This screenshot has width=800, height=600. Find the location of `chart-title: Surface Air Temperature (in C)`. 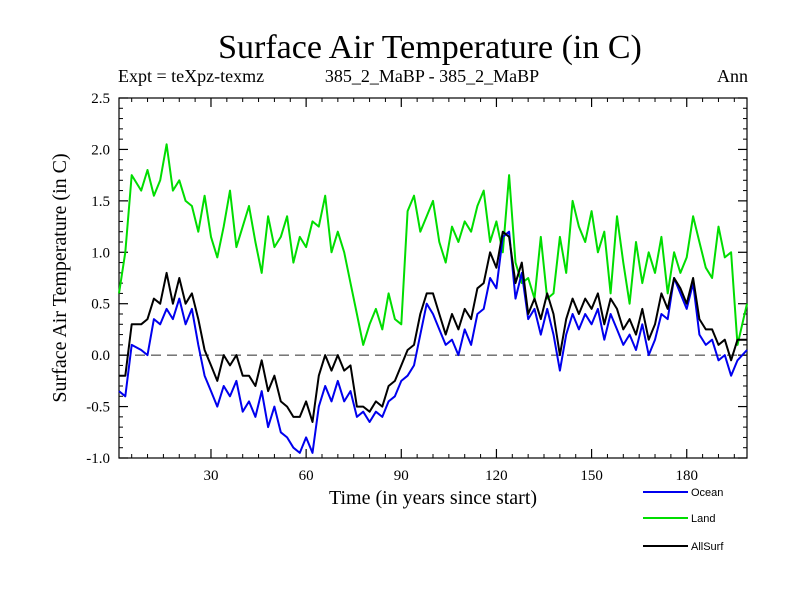

chart-title: Surface Air Temperature (in C) is located at coordinates (430, 47).